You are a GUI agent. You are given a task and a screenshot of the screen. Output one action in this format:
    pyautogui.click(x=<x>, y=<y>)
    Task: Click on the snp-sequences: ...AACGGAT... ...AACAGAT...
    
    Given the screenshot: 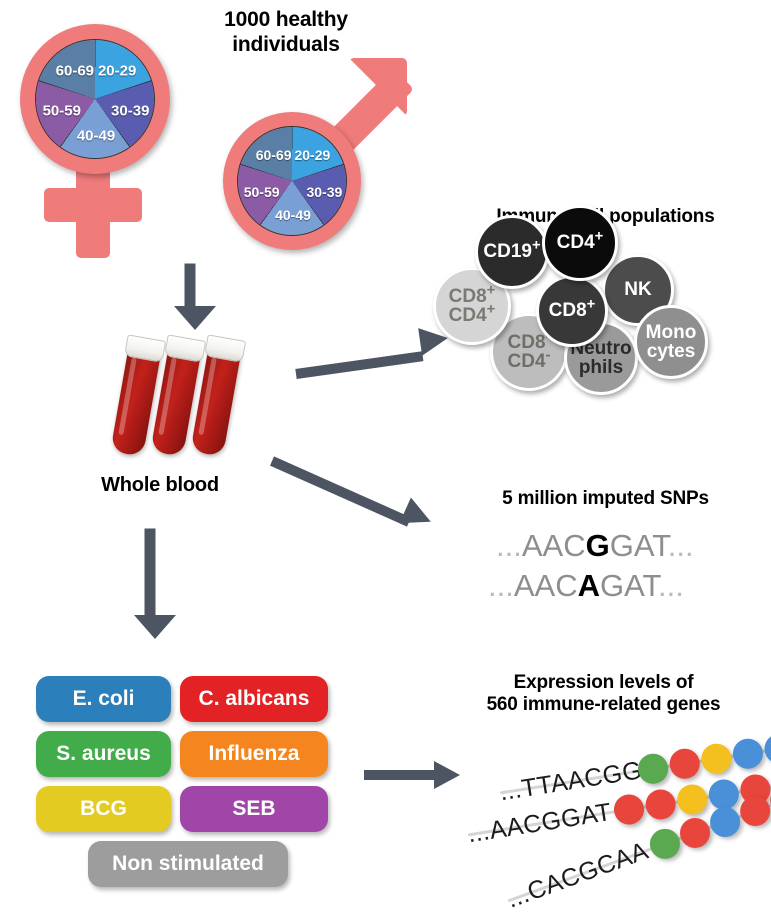 What is the action you would take?
    pyautogui.click(x=620, y=568)
    